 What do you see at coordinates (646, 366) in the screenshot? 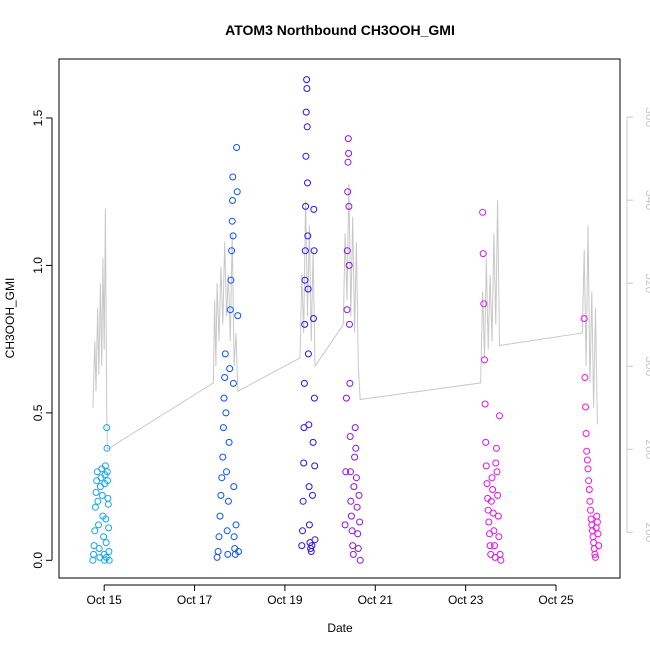
I see `y2-tick-label: 300` at bounding box center [646, 366].